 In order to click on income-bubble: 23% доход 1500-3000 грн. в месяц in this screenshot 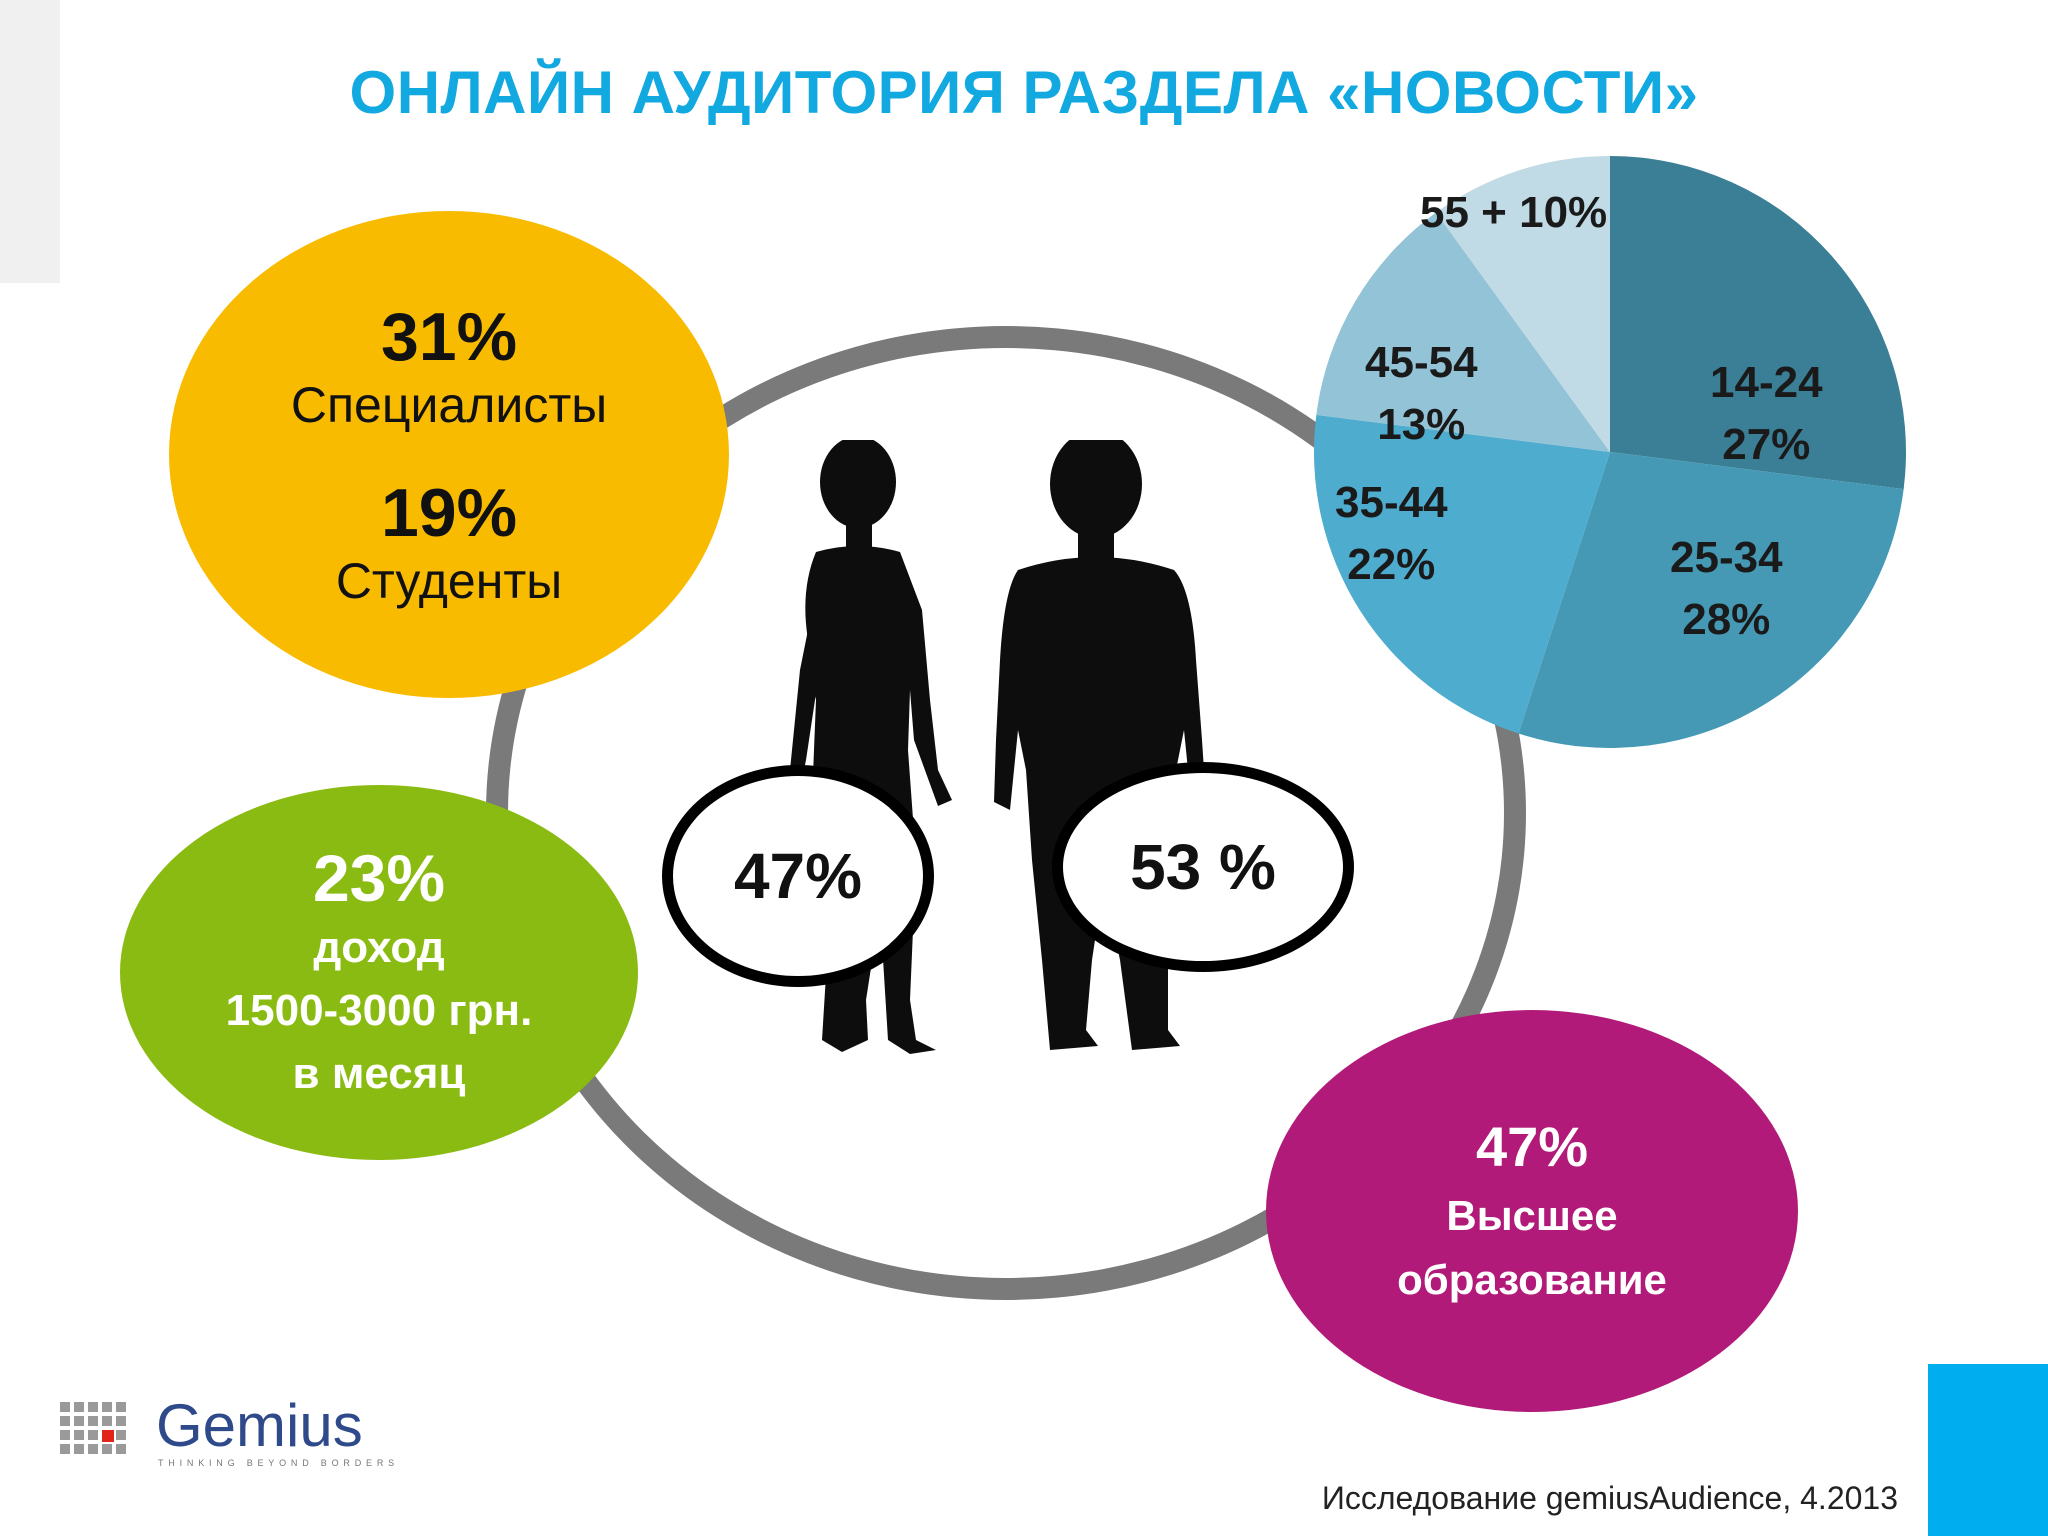, I will do `click(379, 972)`.